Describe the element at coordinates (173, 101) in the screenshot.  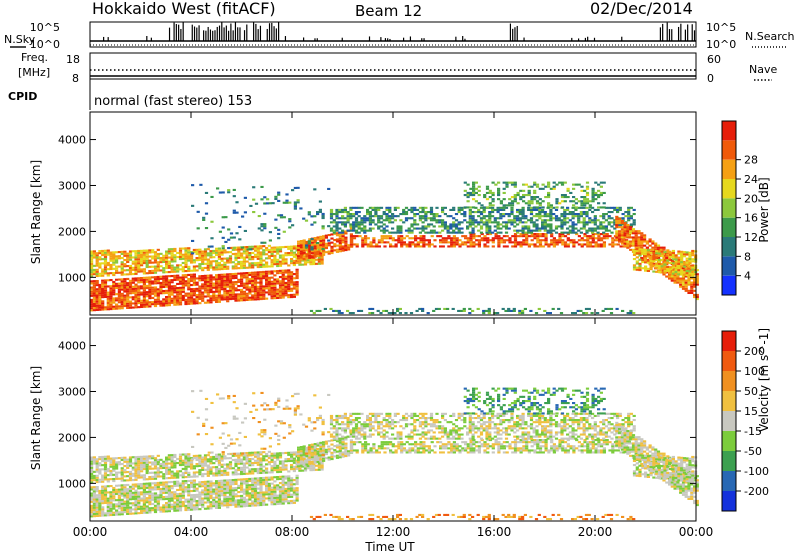
I see `cpid-text: normal (fast stereo) 153` at that location.